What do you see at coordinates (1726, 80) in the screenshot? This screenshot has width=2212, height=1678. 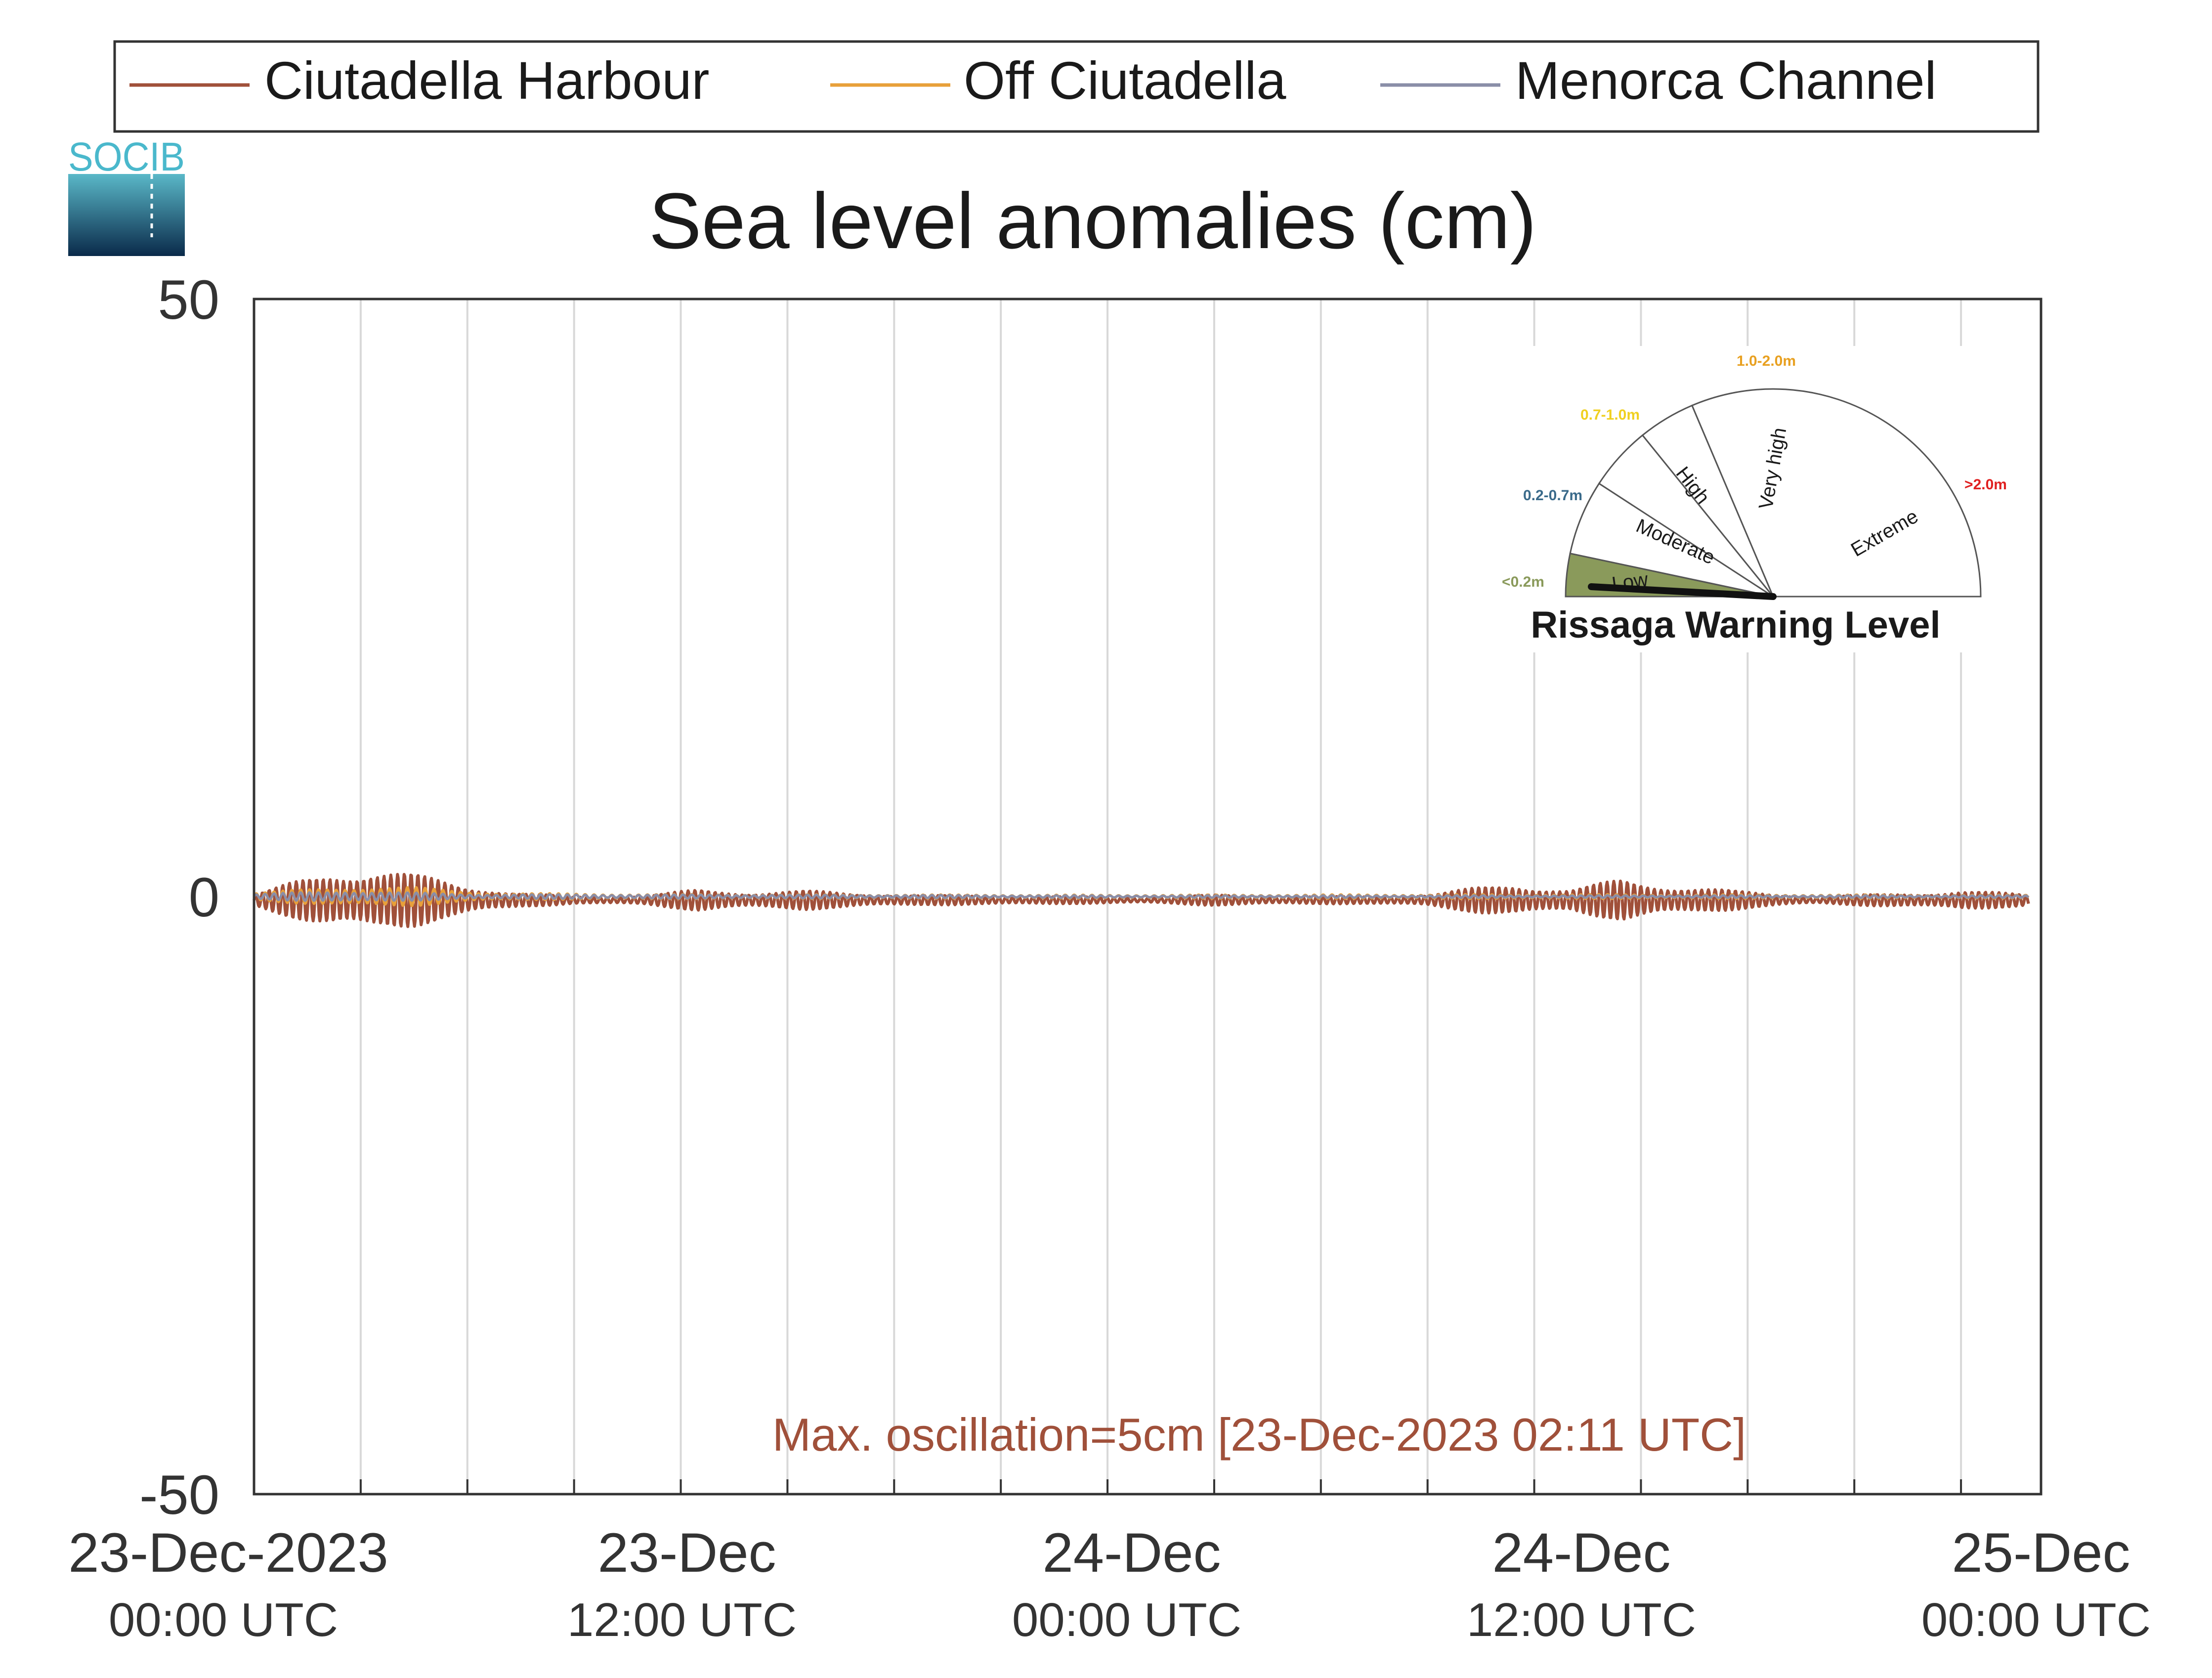 I see `legend-label-menorca-channel: Menorca Channel` at bounding box center [1726, 80].